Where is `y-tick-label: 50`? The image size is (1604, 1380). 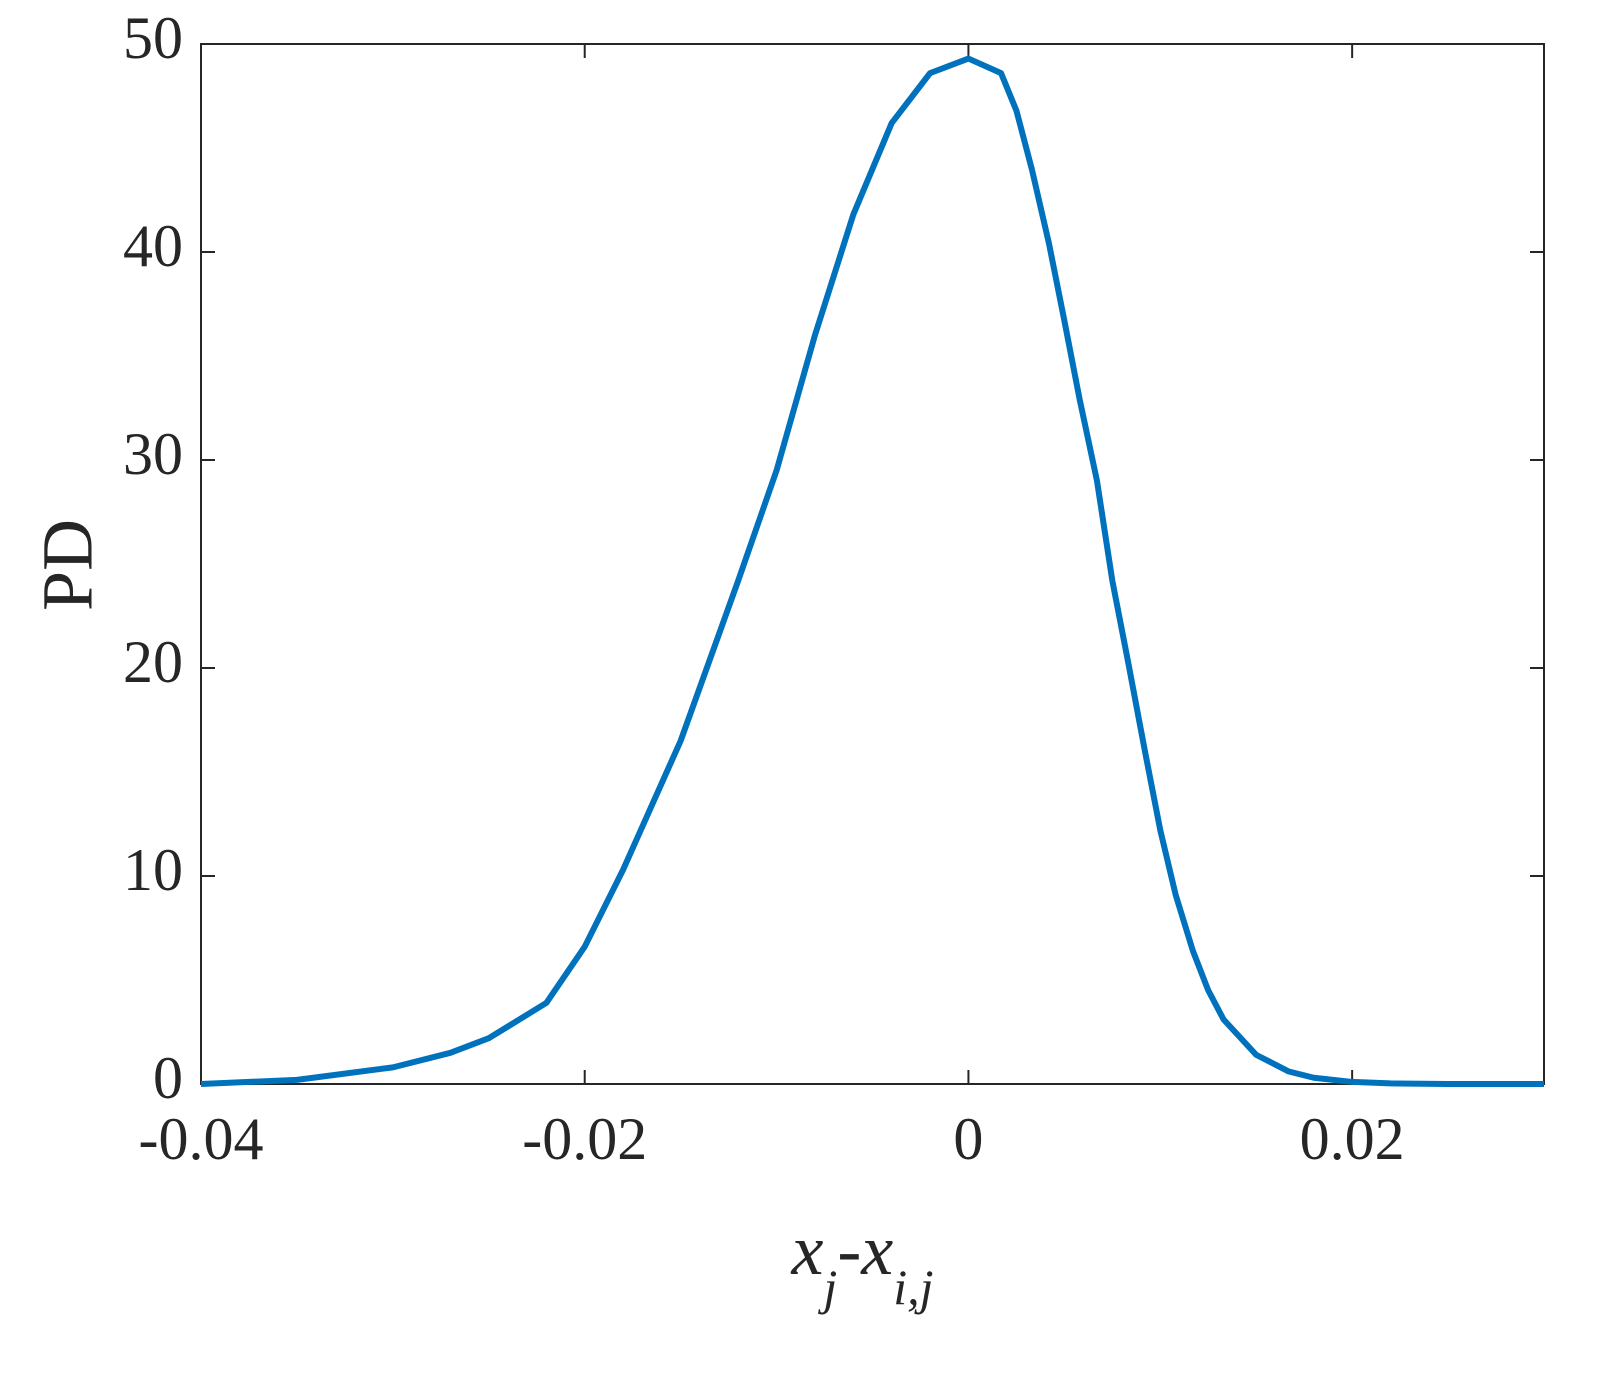 y-tick-label: 50 is located at coordinates (153, 38).